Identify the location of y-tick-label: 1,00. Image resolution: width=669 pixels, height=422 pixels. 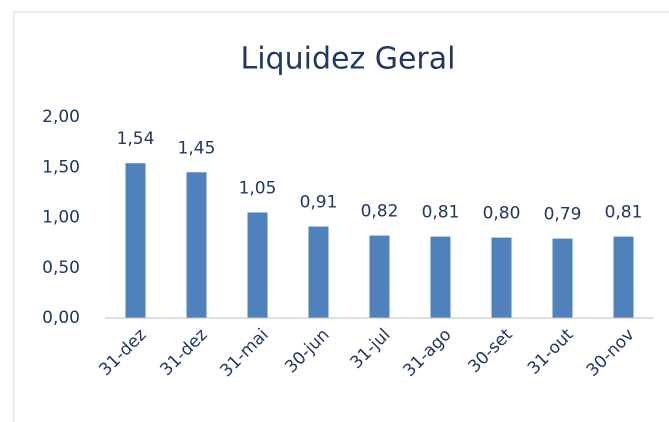
(61, 218).